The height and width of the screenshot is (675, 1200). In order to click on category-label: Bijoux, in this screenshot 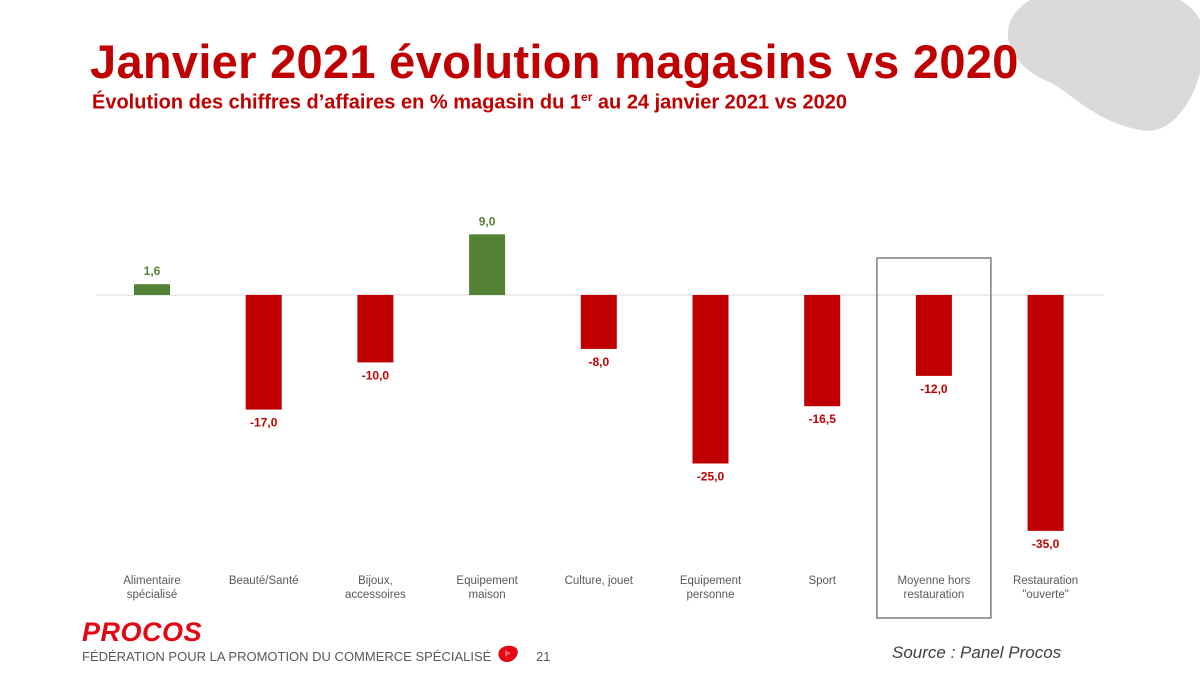, I will do `click(375, 581)`.